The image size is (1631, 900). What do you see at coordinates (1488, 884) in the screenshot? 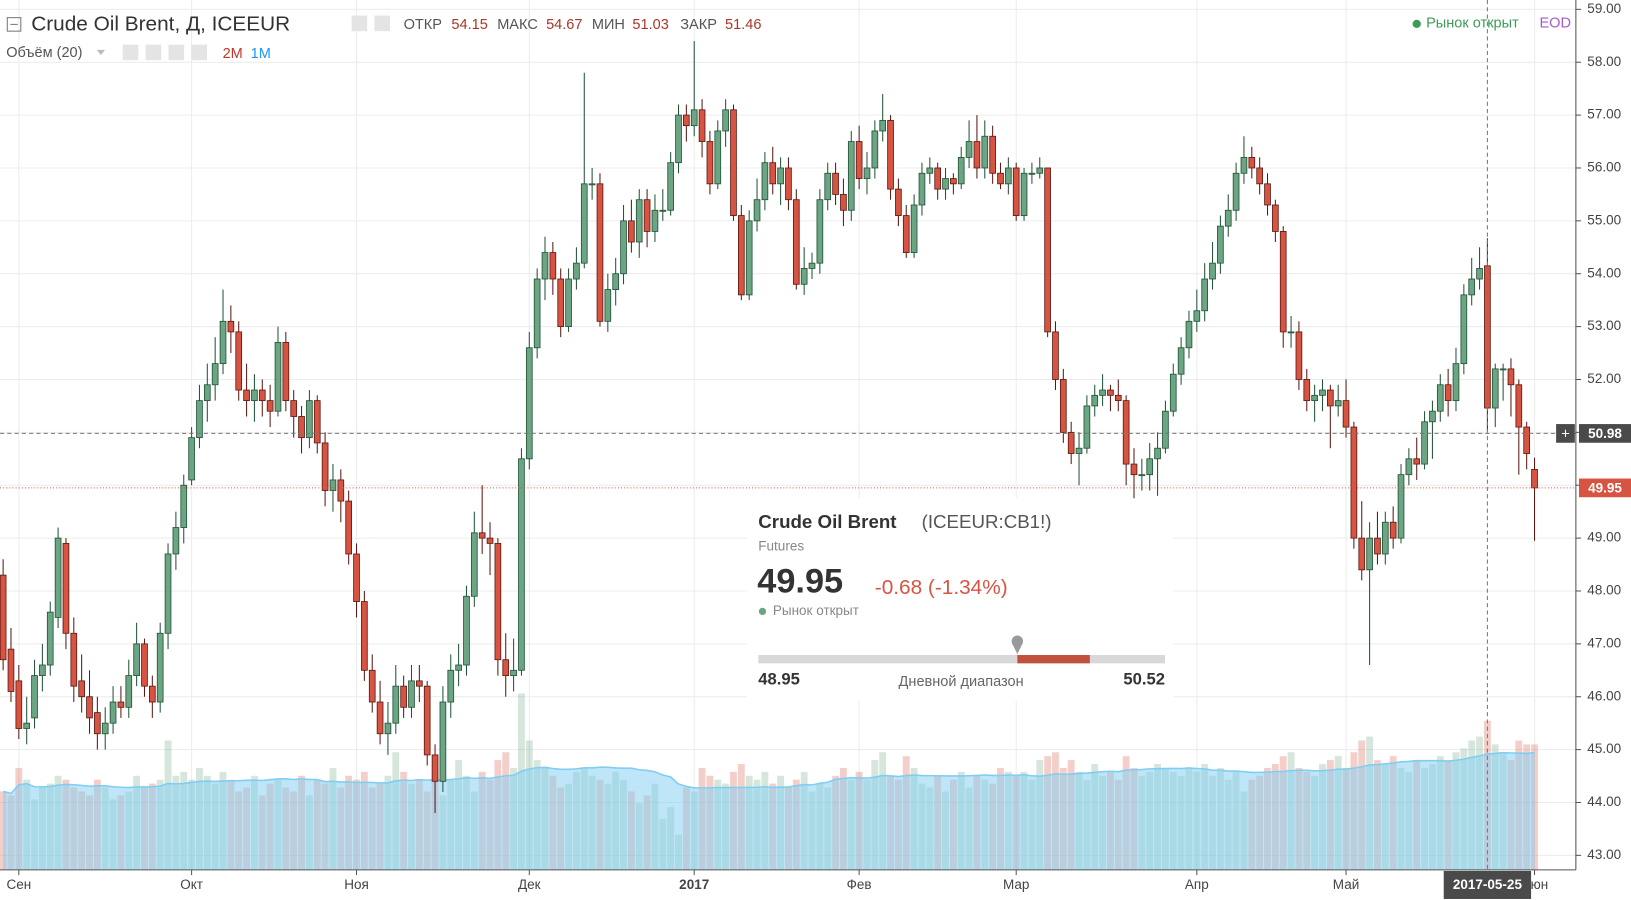
I see `crosshair-date-label: 2017-05-25` at bounding box center [1488, 884].